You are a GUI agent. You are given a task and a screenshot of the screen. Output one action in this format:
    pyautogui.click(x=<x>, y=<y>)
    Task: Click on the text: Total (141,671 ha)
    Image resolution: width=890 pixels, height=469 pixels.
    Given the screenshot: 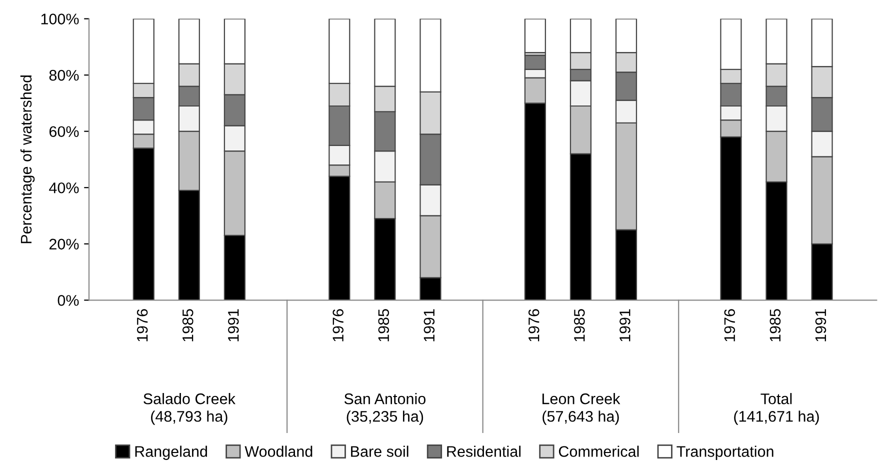 What is the action you would take?
    pyautogui.click(x=776, y=409)
    